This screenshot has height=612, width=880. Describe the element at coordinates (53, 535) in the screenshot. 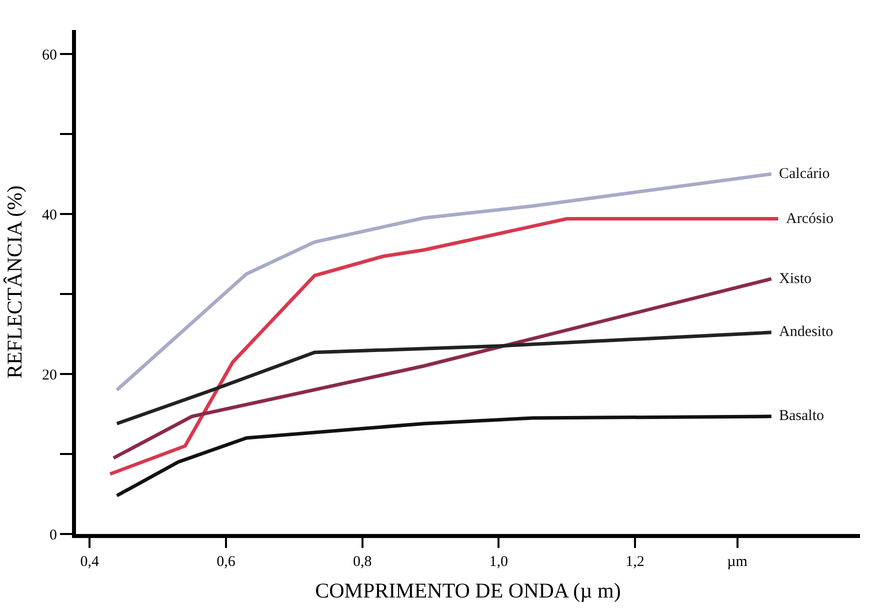

I see `y-tick-label: 0` at that location.